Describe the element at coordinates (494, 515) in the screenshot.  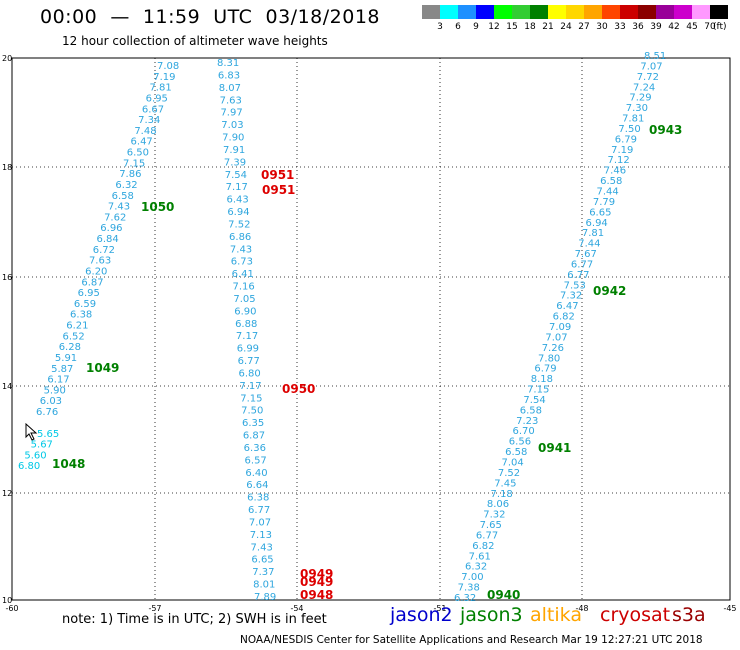
I see `wave-height-value: 7.32` at that location.